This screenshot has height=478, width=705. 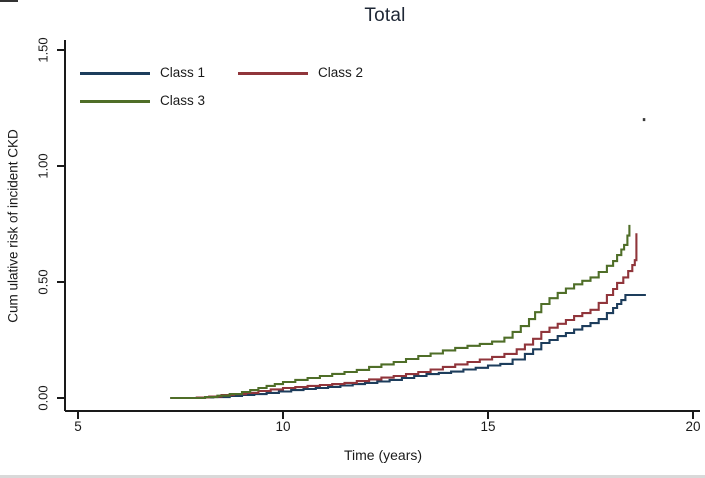 I want to click on legend-label-class-3: Class 3, so click(x=183, y=100).